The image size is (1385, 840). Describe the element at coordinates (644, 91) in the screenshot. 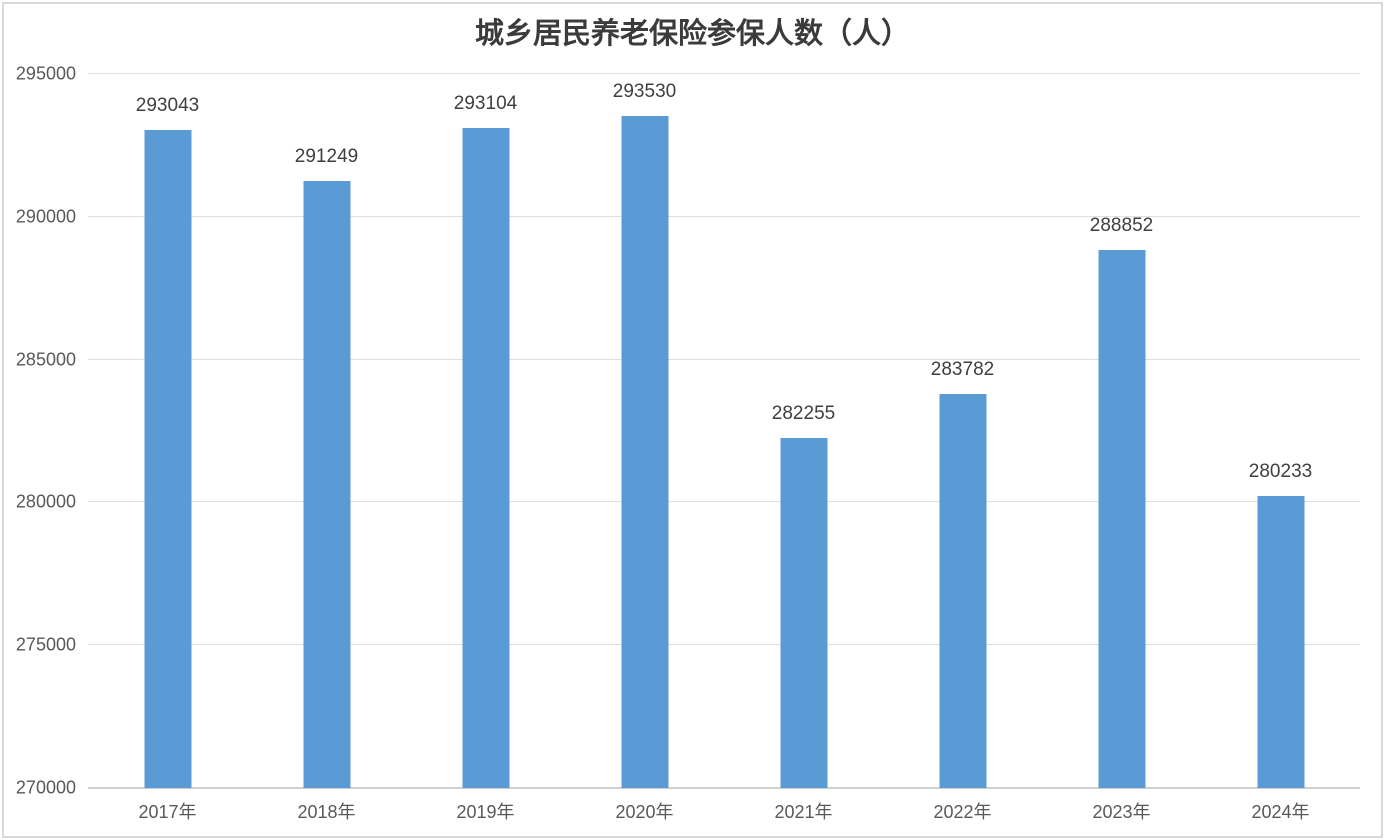

I see `data-label: 293530` at that location.